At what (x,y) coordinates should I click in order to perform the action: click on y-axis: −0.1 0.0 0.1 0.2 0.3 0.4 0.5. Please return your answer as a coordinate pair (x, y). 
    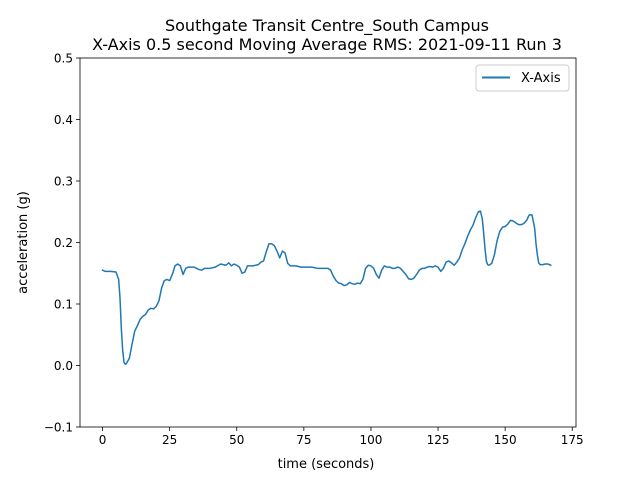
    Looking at the image, I should click on (62, 243).